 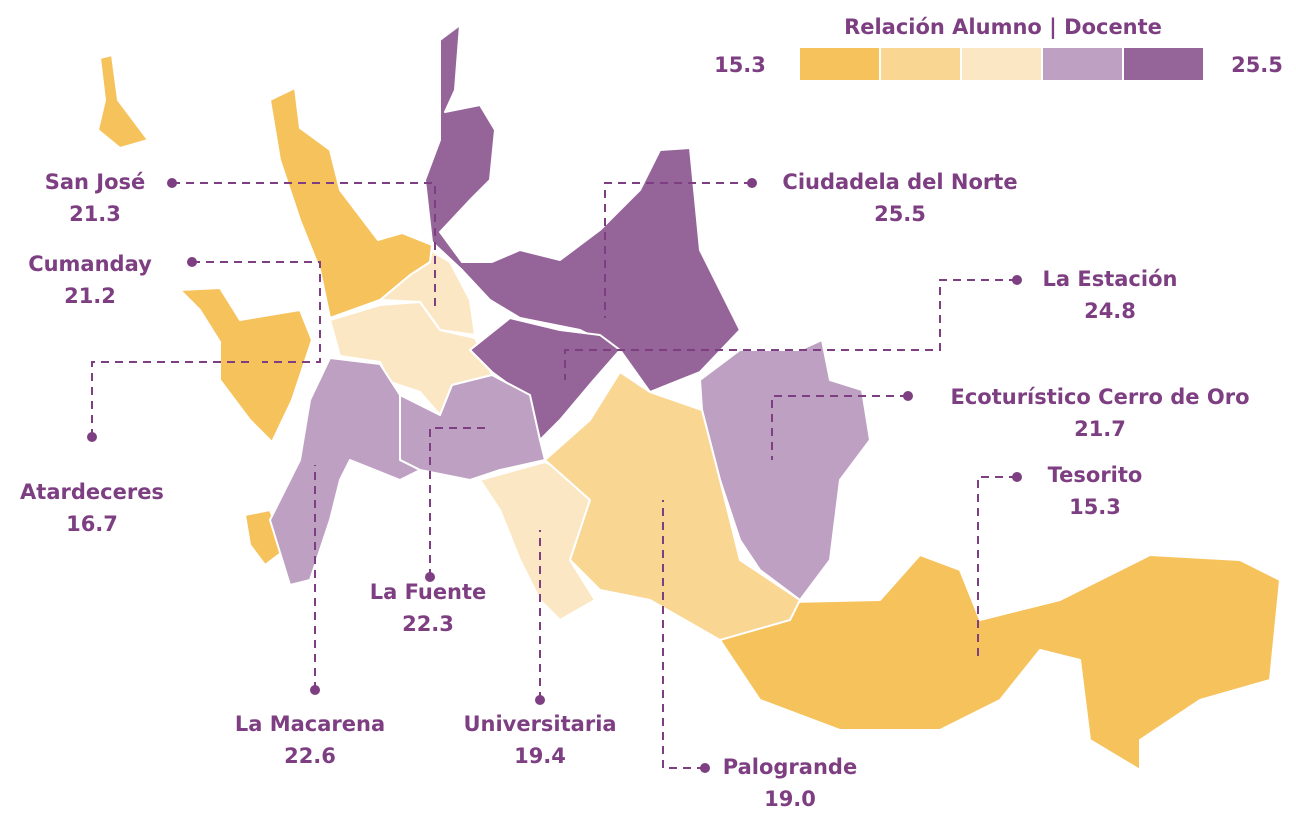 I want to click on legend-title: Relación Alumno | Docente, so click(x=1003, y=27).